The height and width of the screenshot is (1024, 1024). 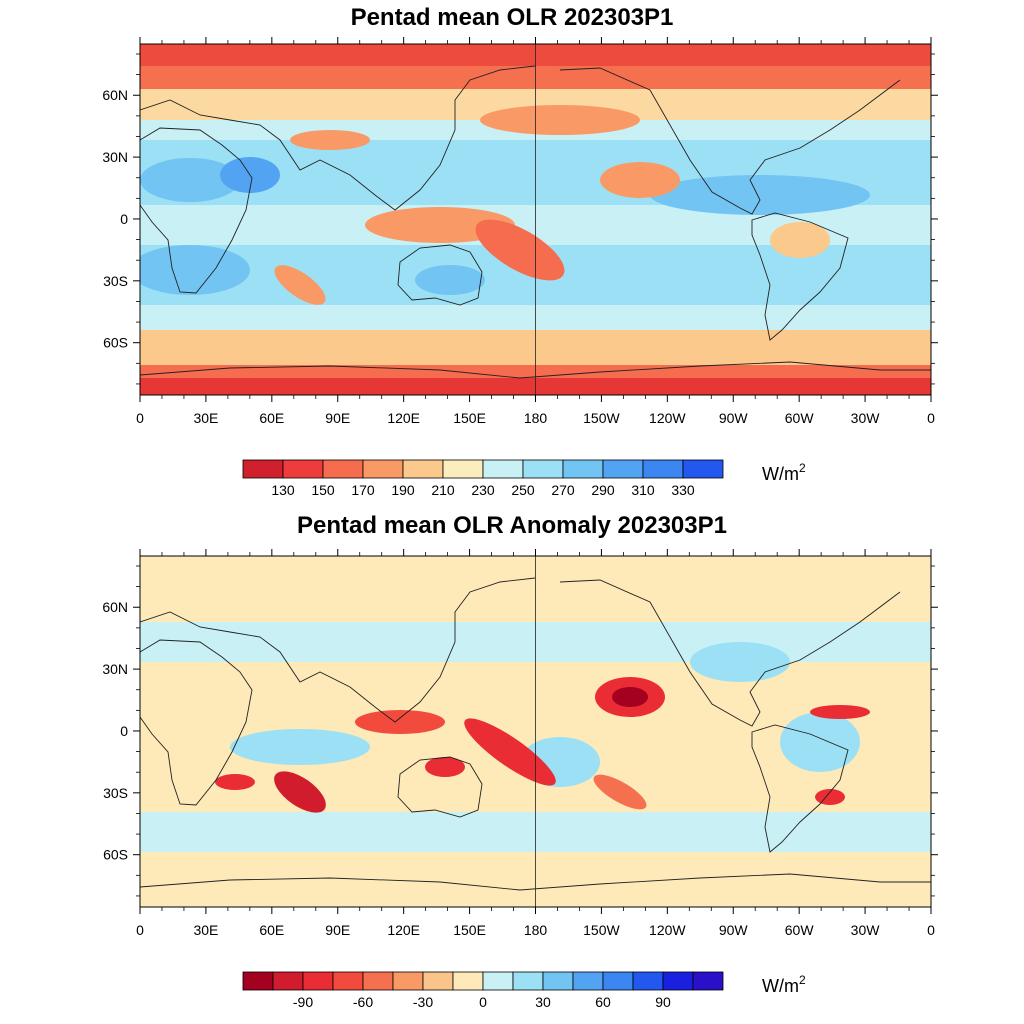 I want to click on colorbar-label: 270, so click(x=563, y=490).